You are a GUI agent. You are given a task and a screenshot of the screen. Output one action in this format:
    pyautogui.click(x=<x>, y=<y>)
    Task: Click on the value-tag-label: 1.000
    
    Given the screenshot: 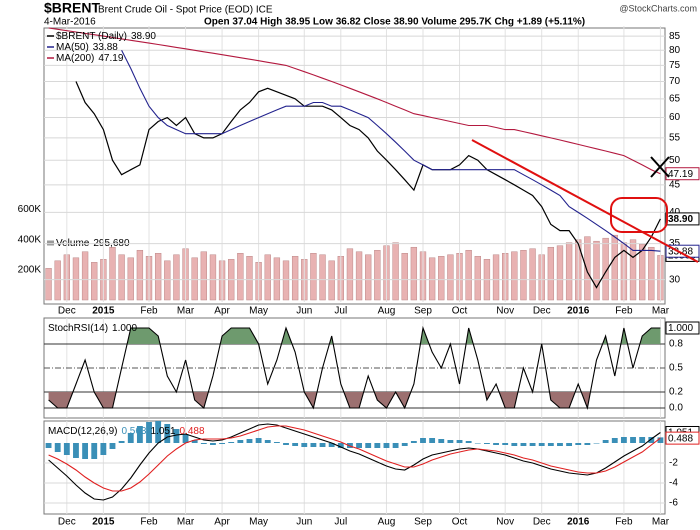 What is the action you would take?
    pyautogui.click(x=680, y=328)
    